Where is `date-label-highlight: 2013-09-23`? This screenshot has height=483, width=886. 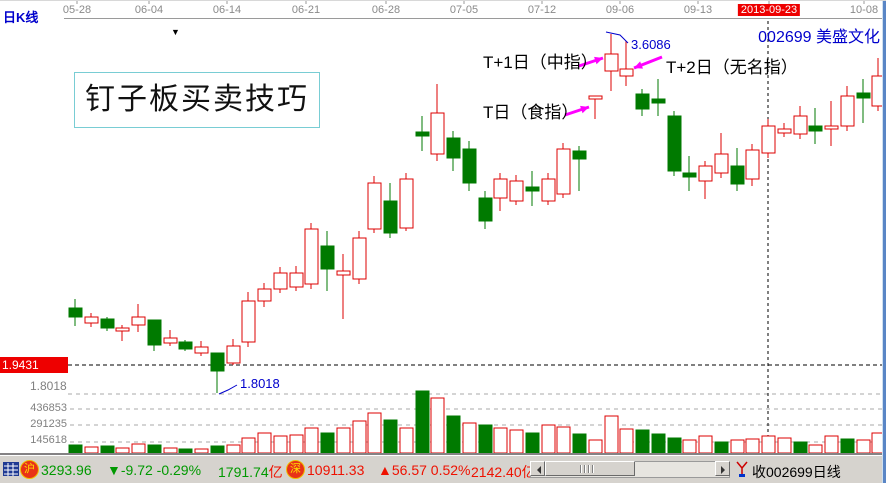 date-label-highlight: 2013-09-23 is located at coordinates (769, 10).